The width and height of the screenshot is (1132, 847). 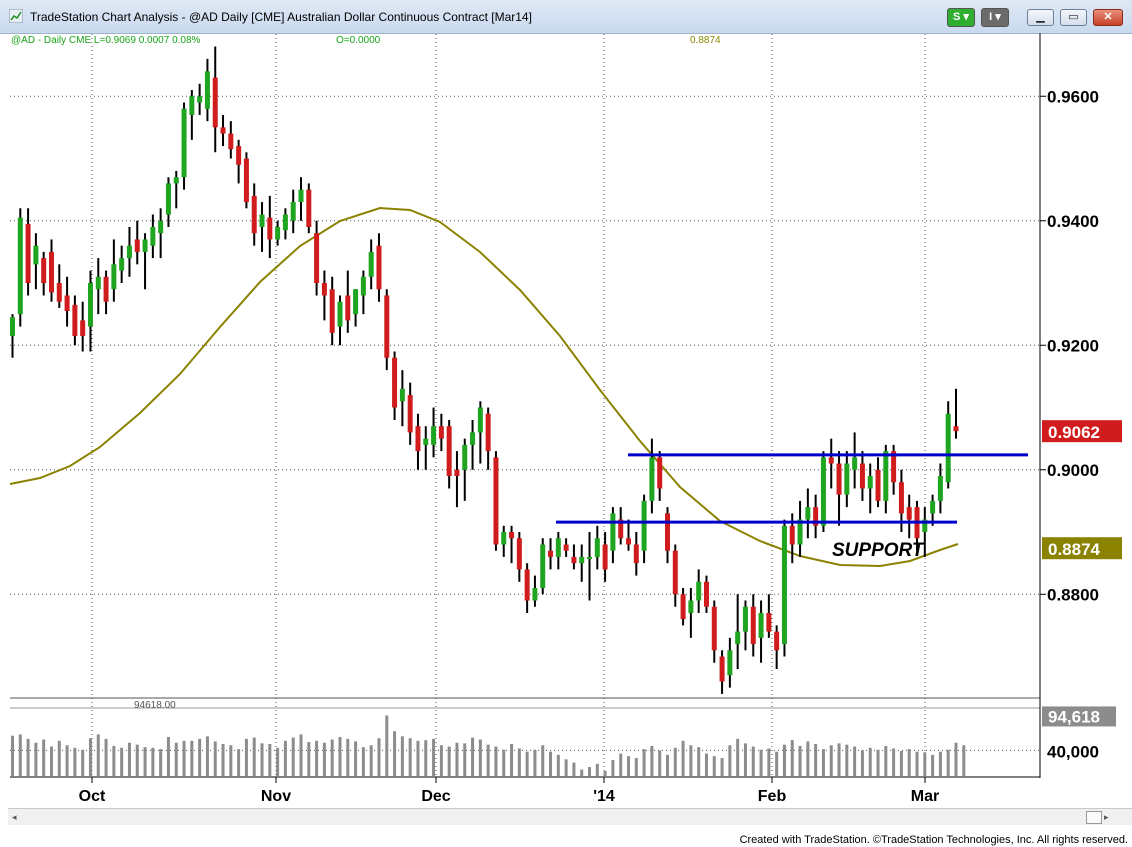 I want to click on indicator-value-label: 0.8874, so click(x=1074, y=549).